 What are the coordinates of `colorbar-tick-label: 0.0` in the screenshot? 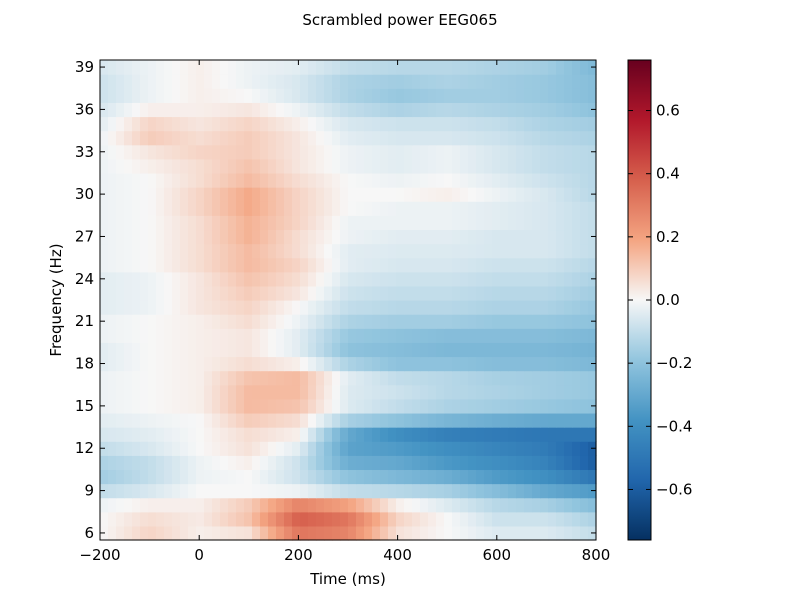 It's located at (668, 300).